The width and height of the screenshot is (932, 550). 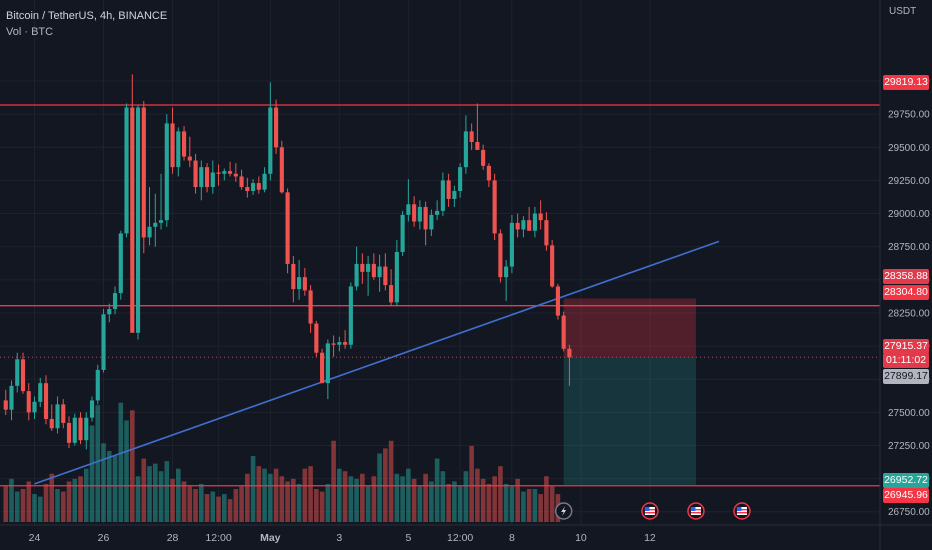 What do you see at coordinates (906, 480) in the screenshot?
I see `take-profit-price-tag: 26952.72` at bounding box center [906, 480].